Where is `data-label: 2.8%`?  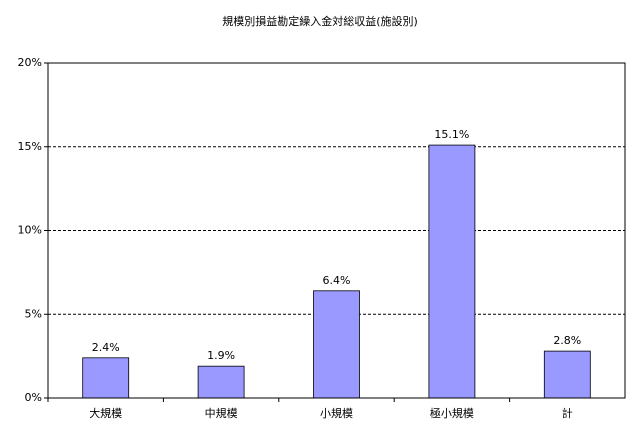 data-label: 2.8% is located at coordinates (567, 340).